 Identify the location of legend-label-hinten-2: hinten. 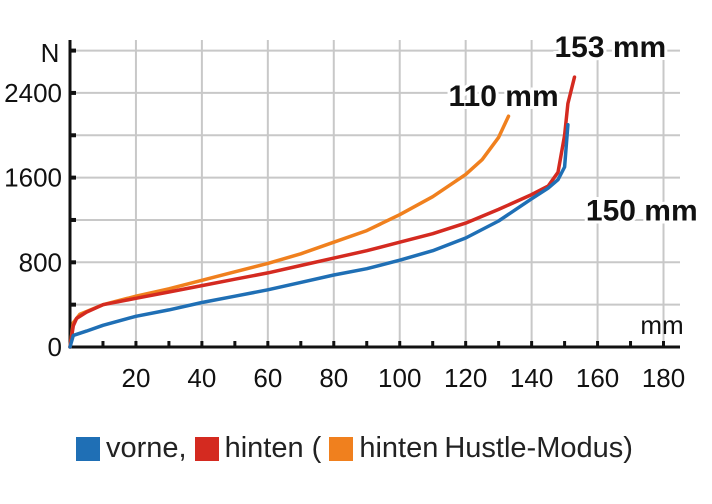
(399, 448).